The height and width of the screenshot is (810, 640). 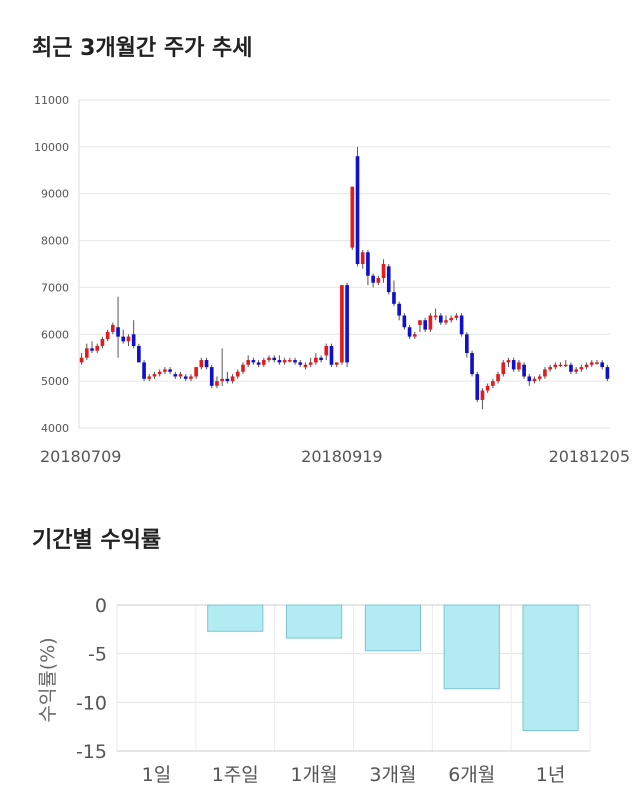 What do you see at coordinates (157, 775) in the screenshot?
I see `returns-x-tick-label: 1일` at bounding box center [157, 775].